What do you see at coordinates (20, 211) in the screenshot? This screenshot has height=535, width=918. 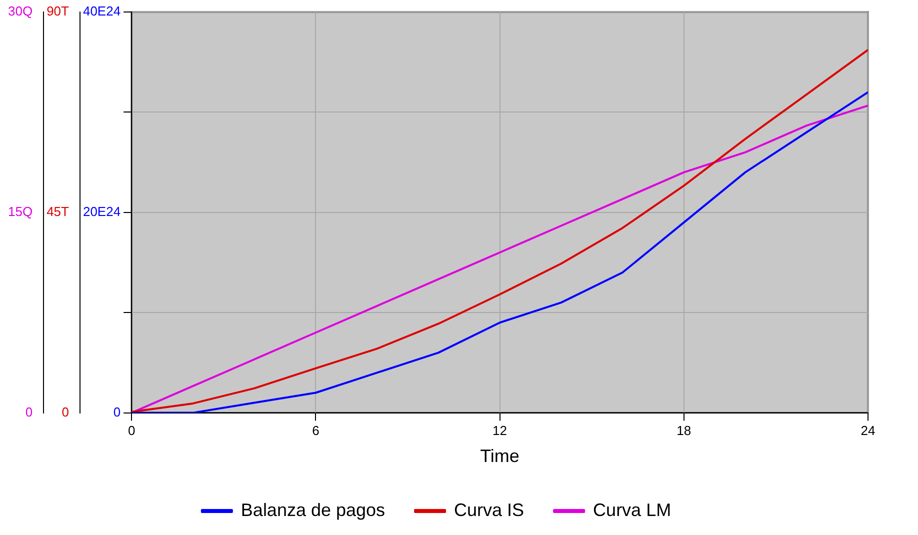 I see `y3-tick-label: 15Q` at bounding box center [20, 211].